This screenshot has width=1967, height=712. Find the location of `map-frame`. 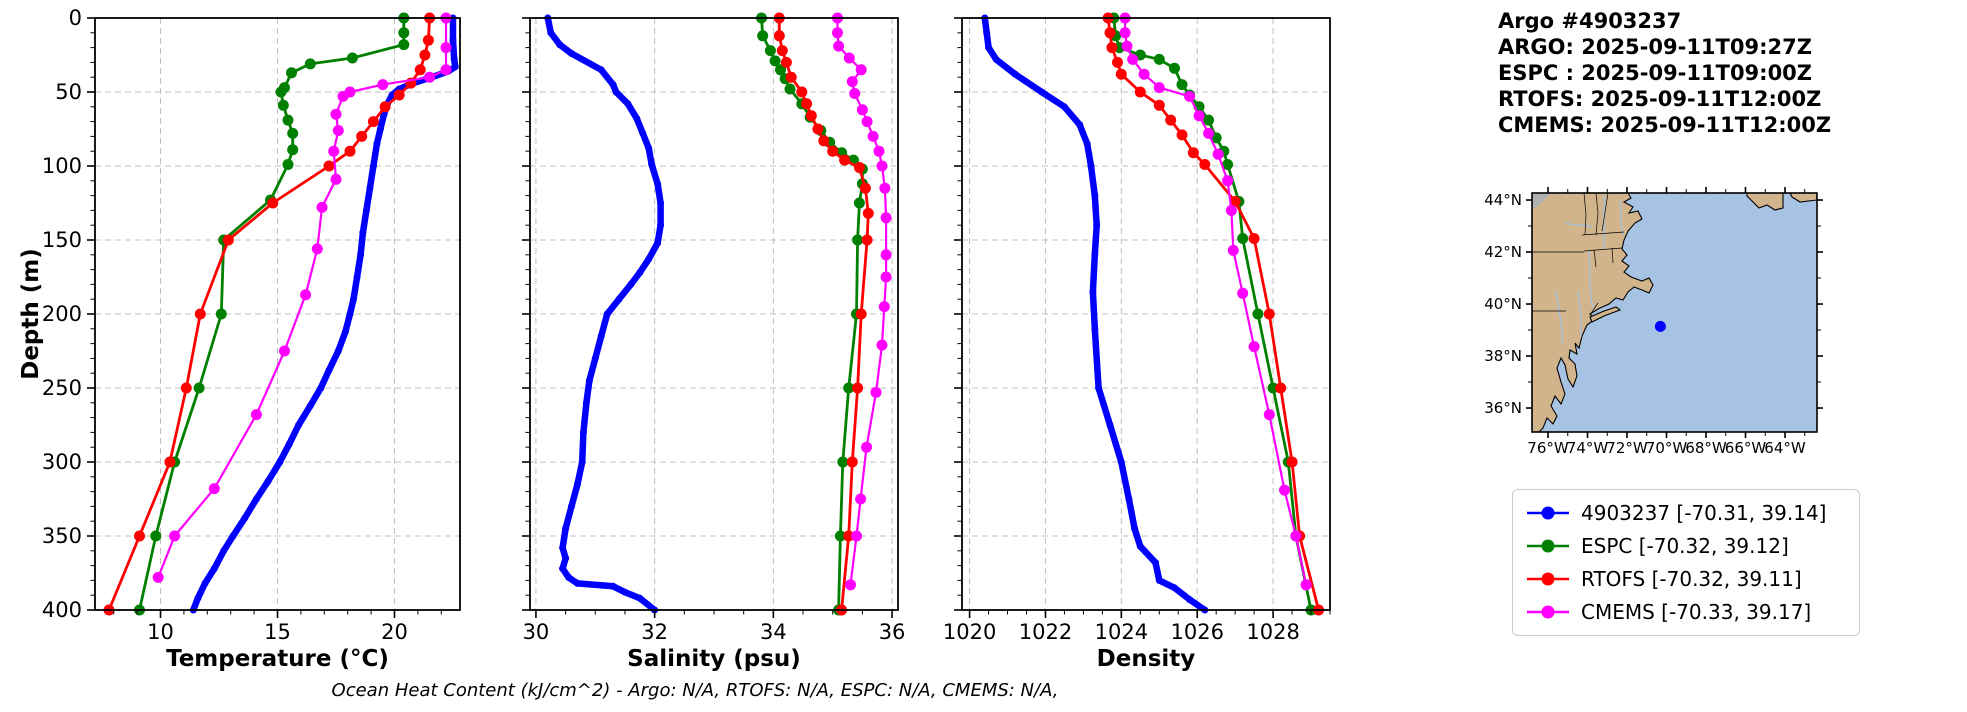

map-frame is located at coordinates (1674, 312).